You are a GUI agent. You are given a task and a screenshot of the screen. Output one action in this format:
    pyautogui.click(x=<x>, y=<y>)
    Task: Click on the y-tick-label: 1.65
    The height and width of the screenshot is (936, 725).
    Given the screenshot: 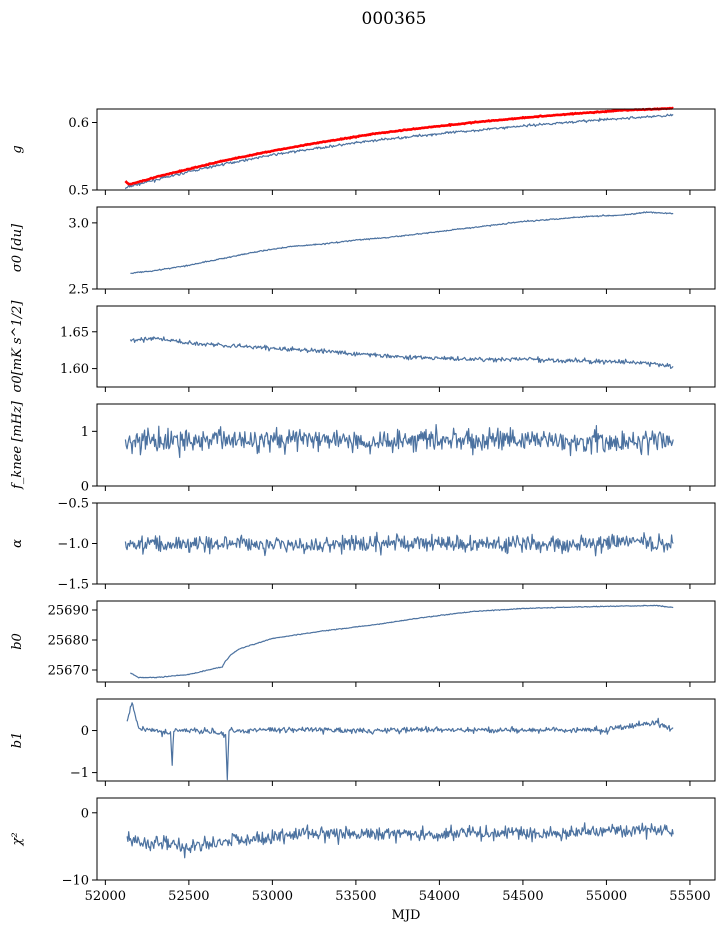 What is the action you would take?
    pyautogui.click(x=74, y=332)
    